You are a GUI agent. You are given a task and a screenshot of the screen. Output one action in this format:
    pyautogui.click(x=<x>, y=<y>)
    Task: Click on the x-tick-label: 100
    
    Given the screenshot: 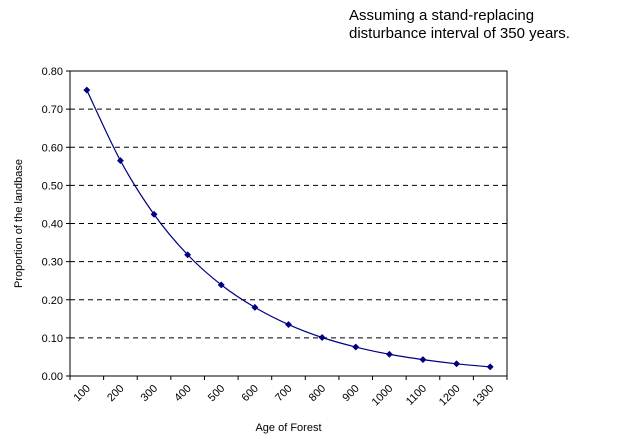 What is the action you would take?
    pyautogui.click(x=81, y=393)
    